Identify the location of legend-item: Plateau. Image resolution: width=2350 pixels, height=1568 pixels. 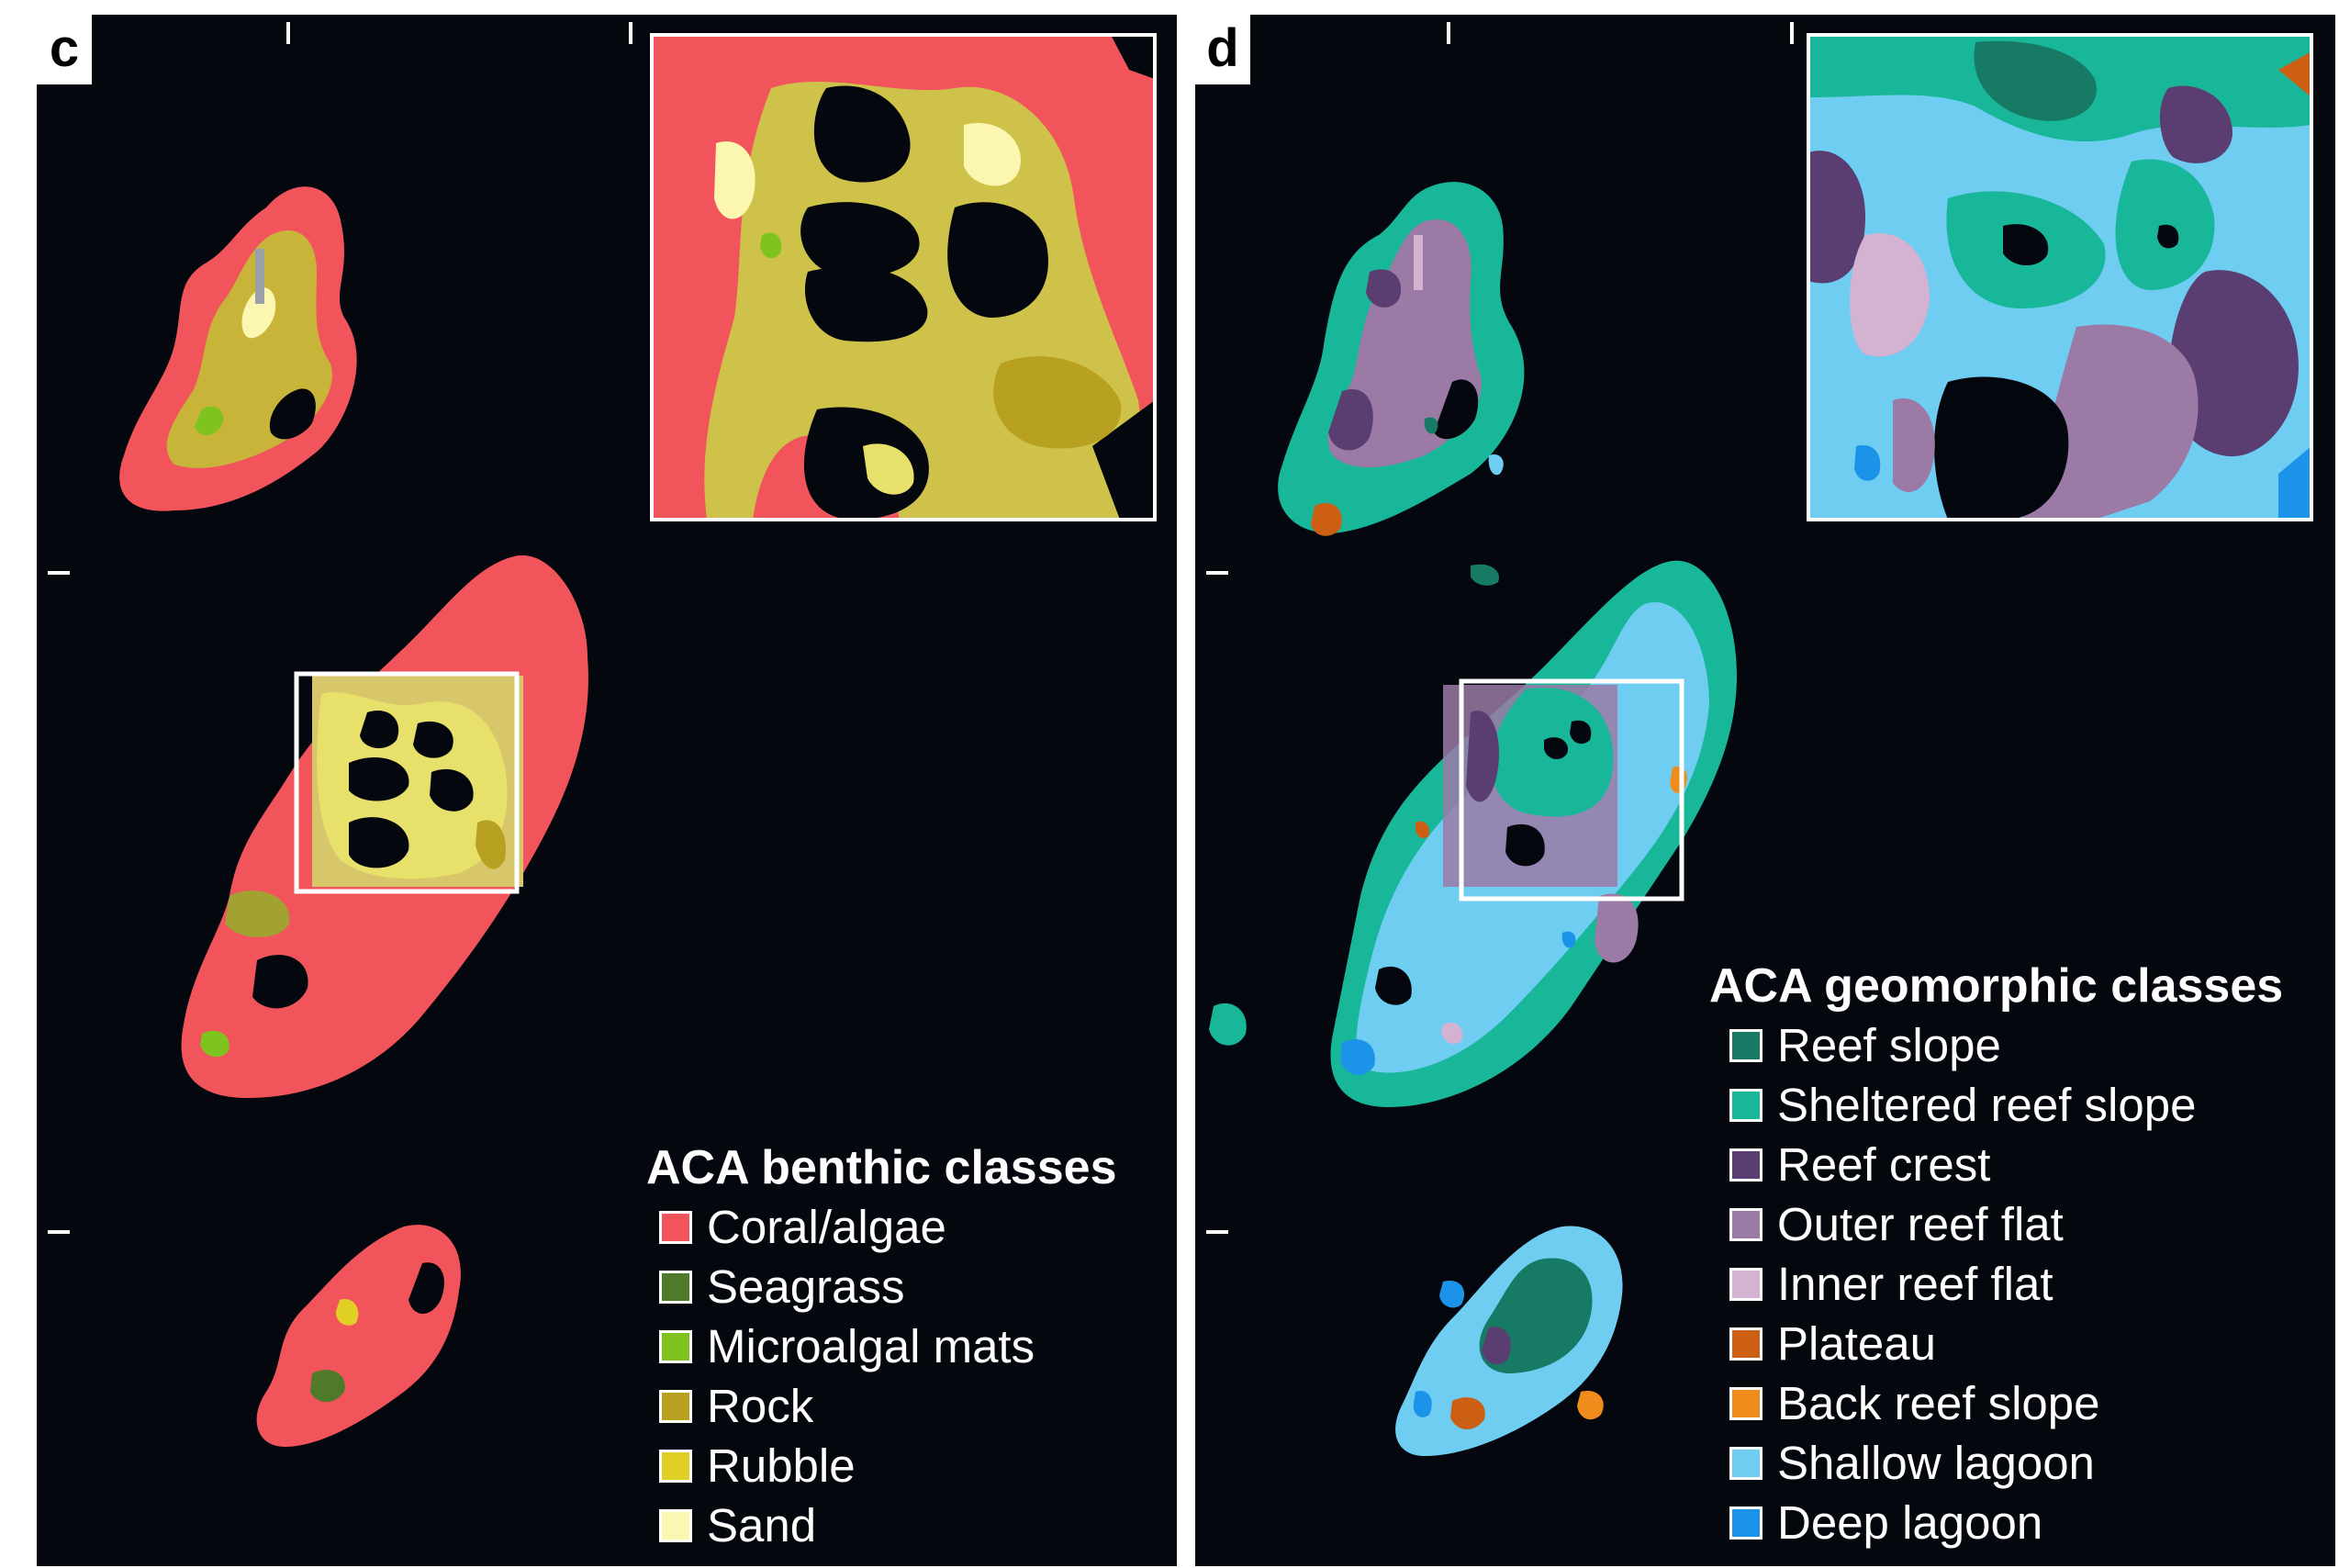
(2006, 1343).